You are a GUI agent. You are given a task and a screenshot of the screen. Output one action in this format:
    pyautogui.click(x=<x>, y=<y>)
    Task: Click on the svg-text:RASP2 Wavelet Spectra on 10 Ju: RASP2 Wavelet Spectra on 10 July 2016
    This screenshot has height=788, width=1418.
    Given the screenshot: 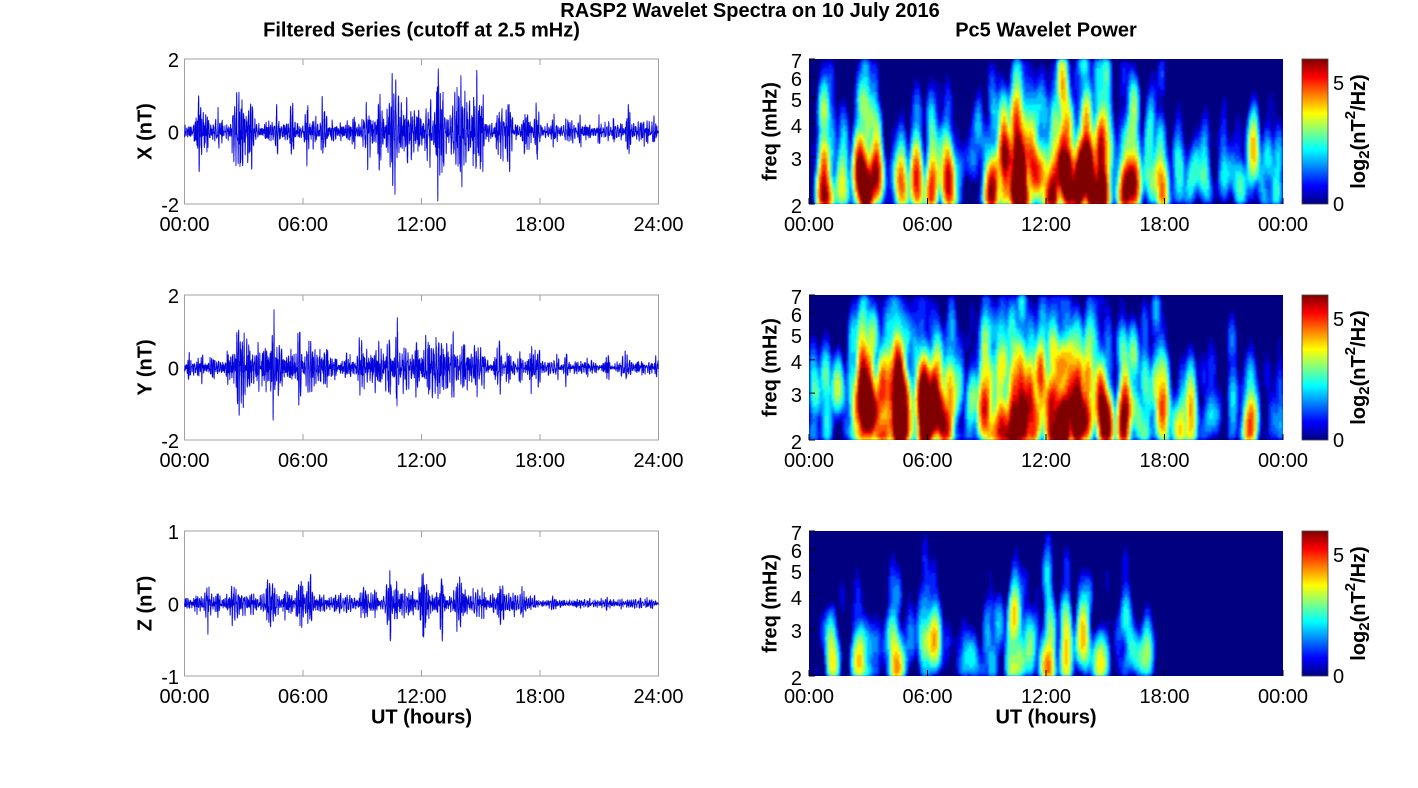 What is the action you would take?
    pyautogui.click(x=749, y=11)
    